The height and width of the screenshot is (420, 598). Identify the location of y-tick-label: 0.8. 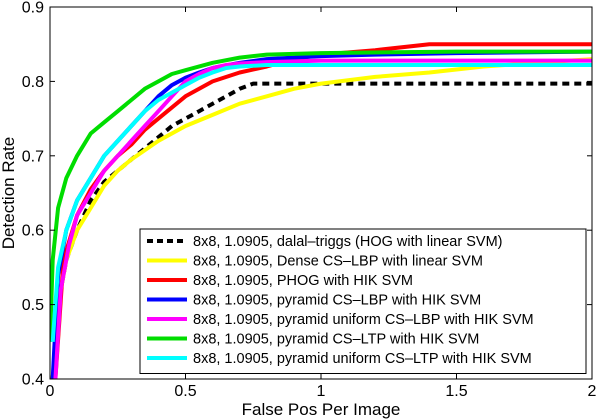
(33, 82).